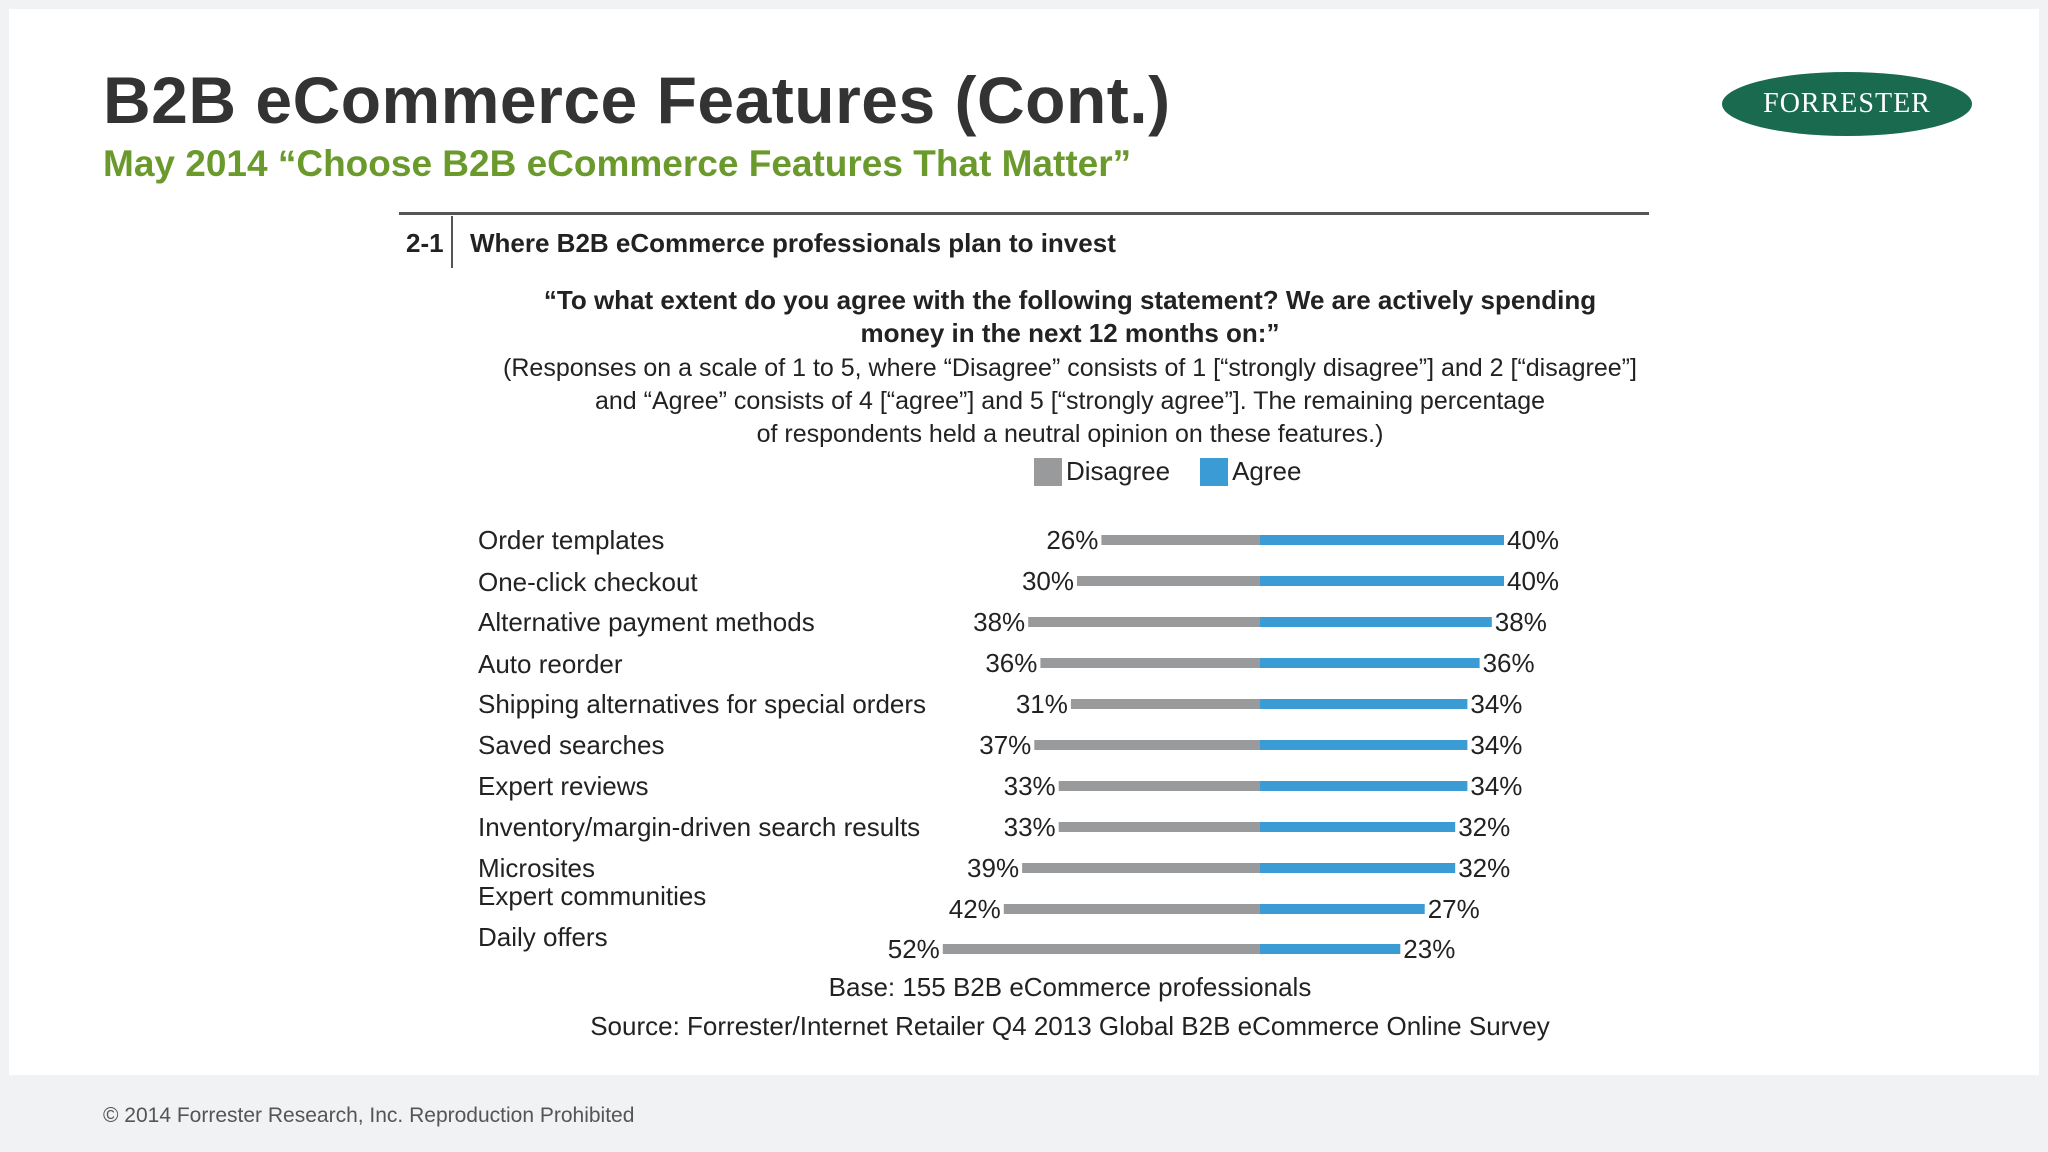 The width and height of the screenshot is (2048, 1152). What do you see at coordinates (1267, 471) in the screenshot?
I see `legend-label-agree: Agree` at bounding box center [1267, 471].